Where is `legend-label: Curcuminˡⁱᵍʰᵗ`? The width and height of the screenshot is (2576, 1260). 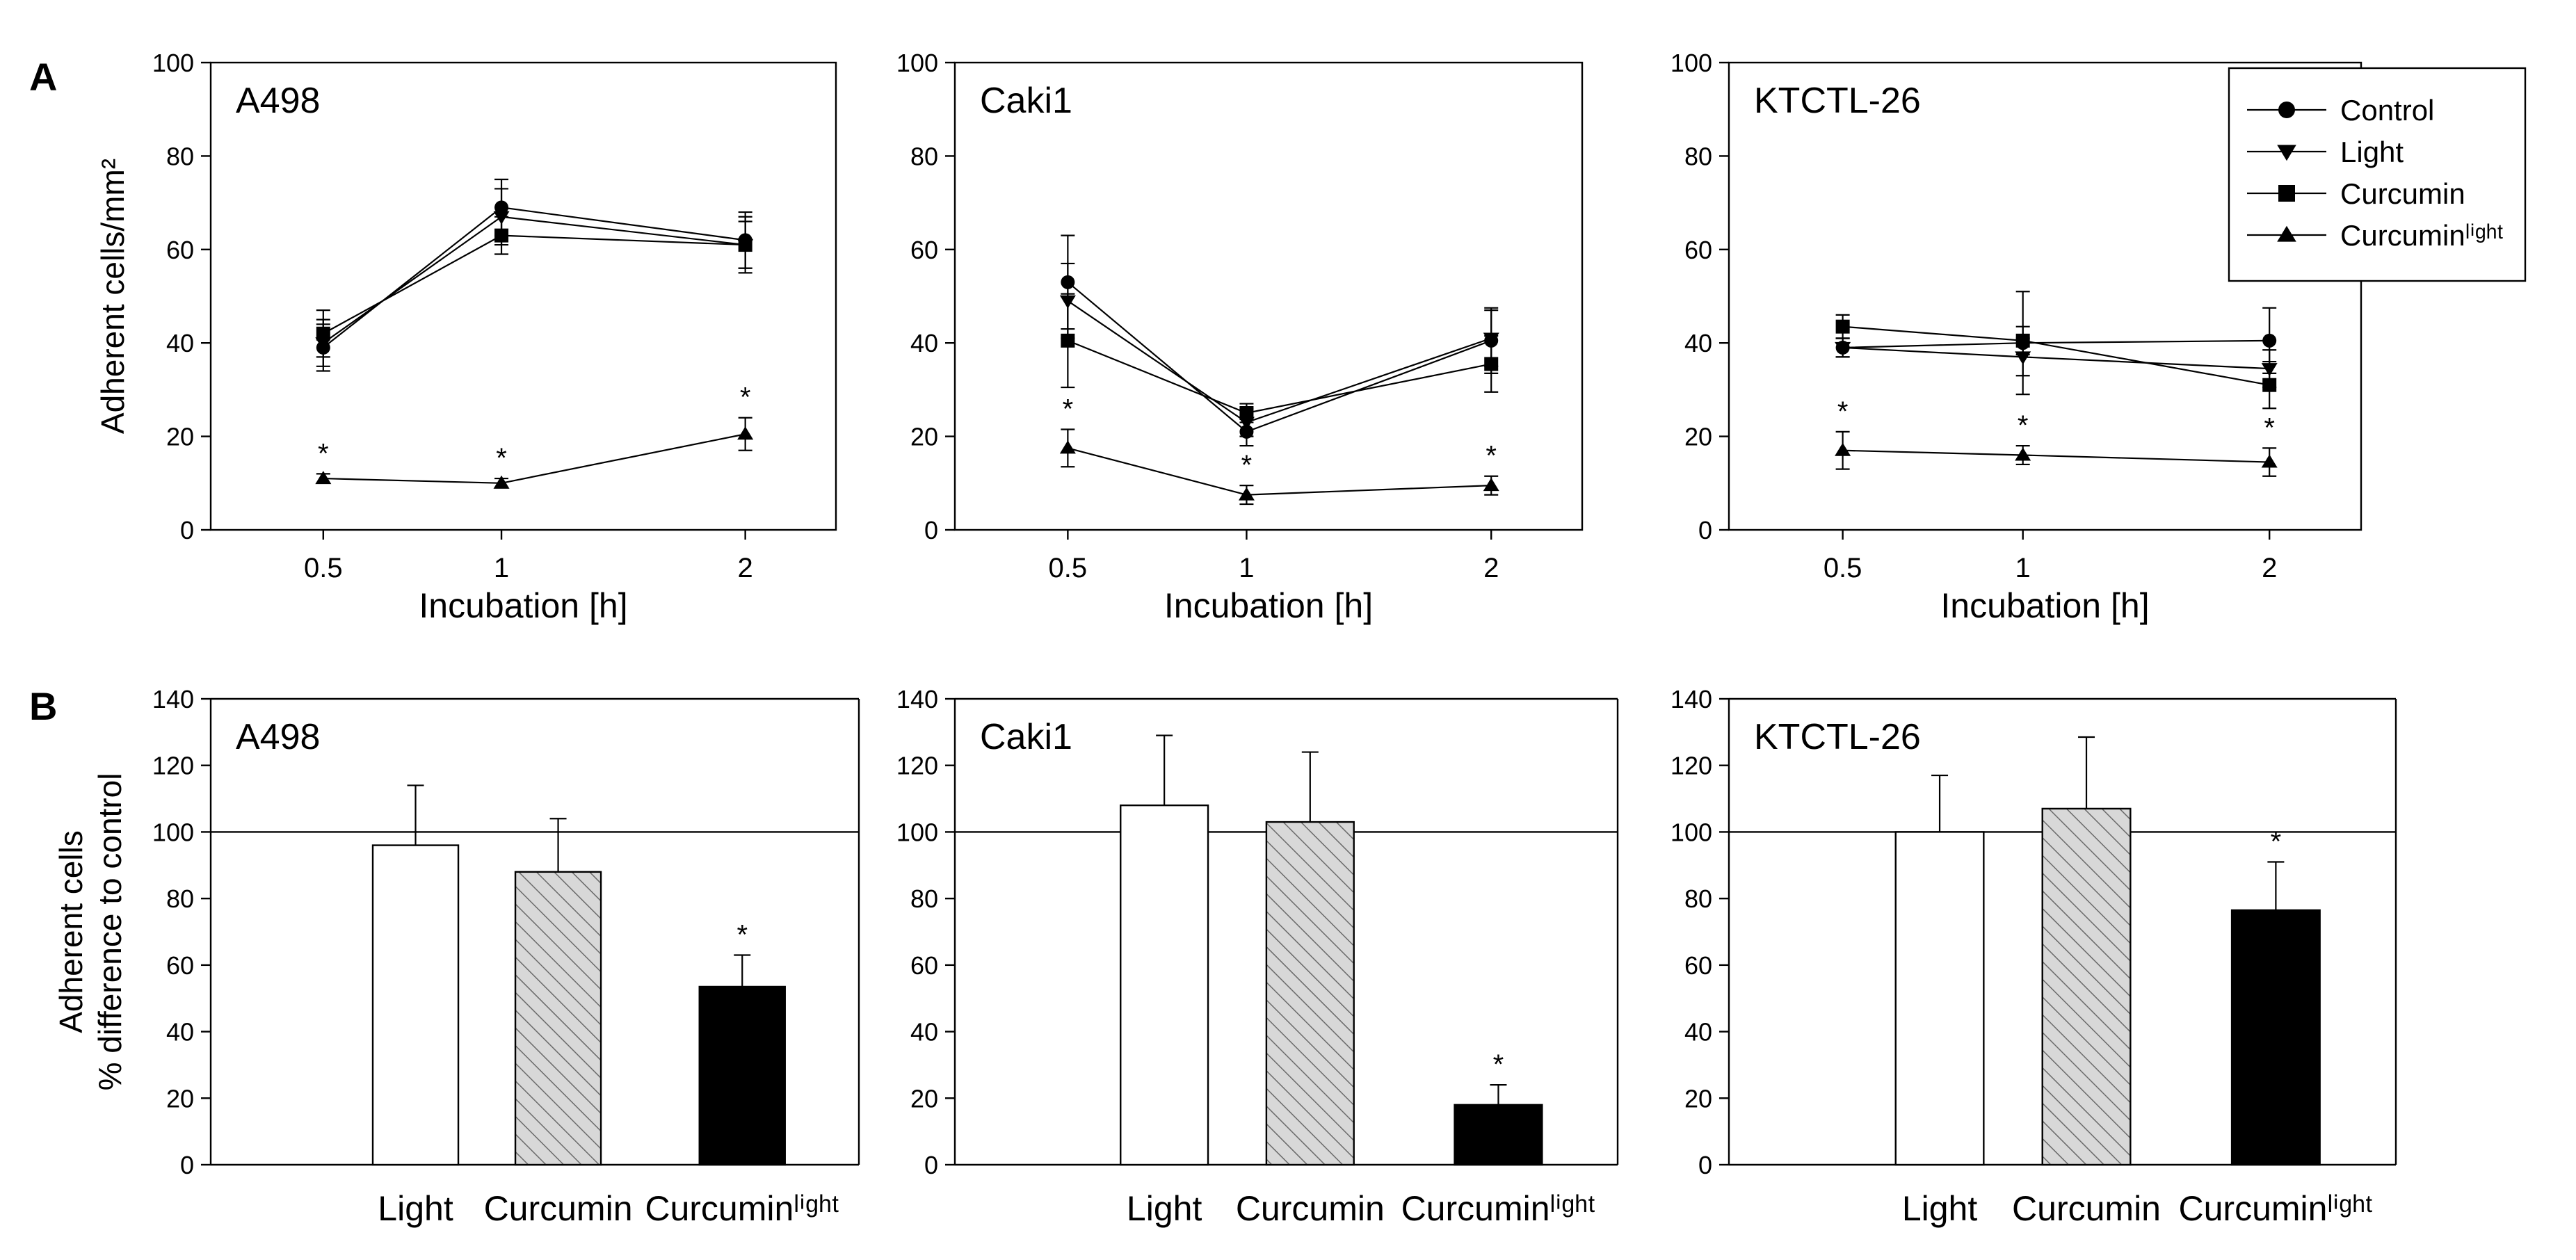
legend-label: Curcuminˡⁱᵍʰᵗ is located at coordinates (2422, 235).